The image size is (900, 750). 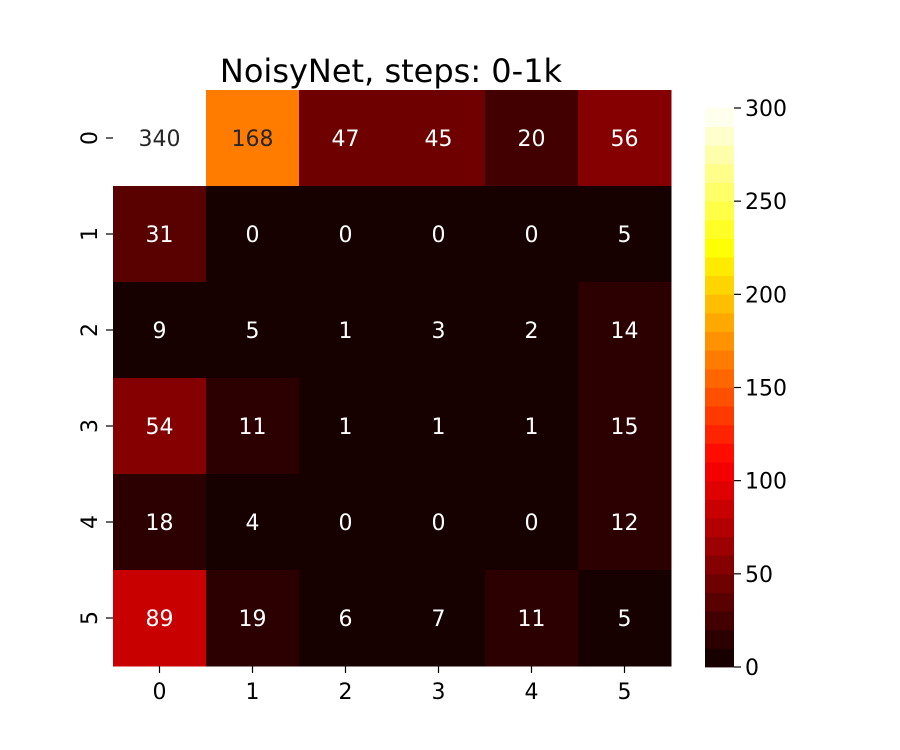 What do you see at coordinates (346, 522) in the screenshot?
I see `heatmap-cell-r4-c2` at bounding box center [346, 522].